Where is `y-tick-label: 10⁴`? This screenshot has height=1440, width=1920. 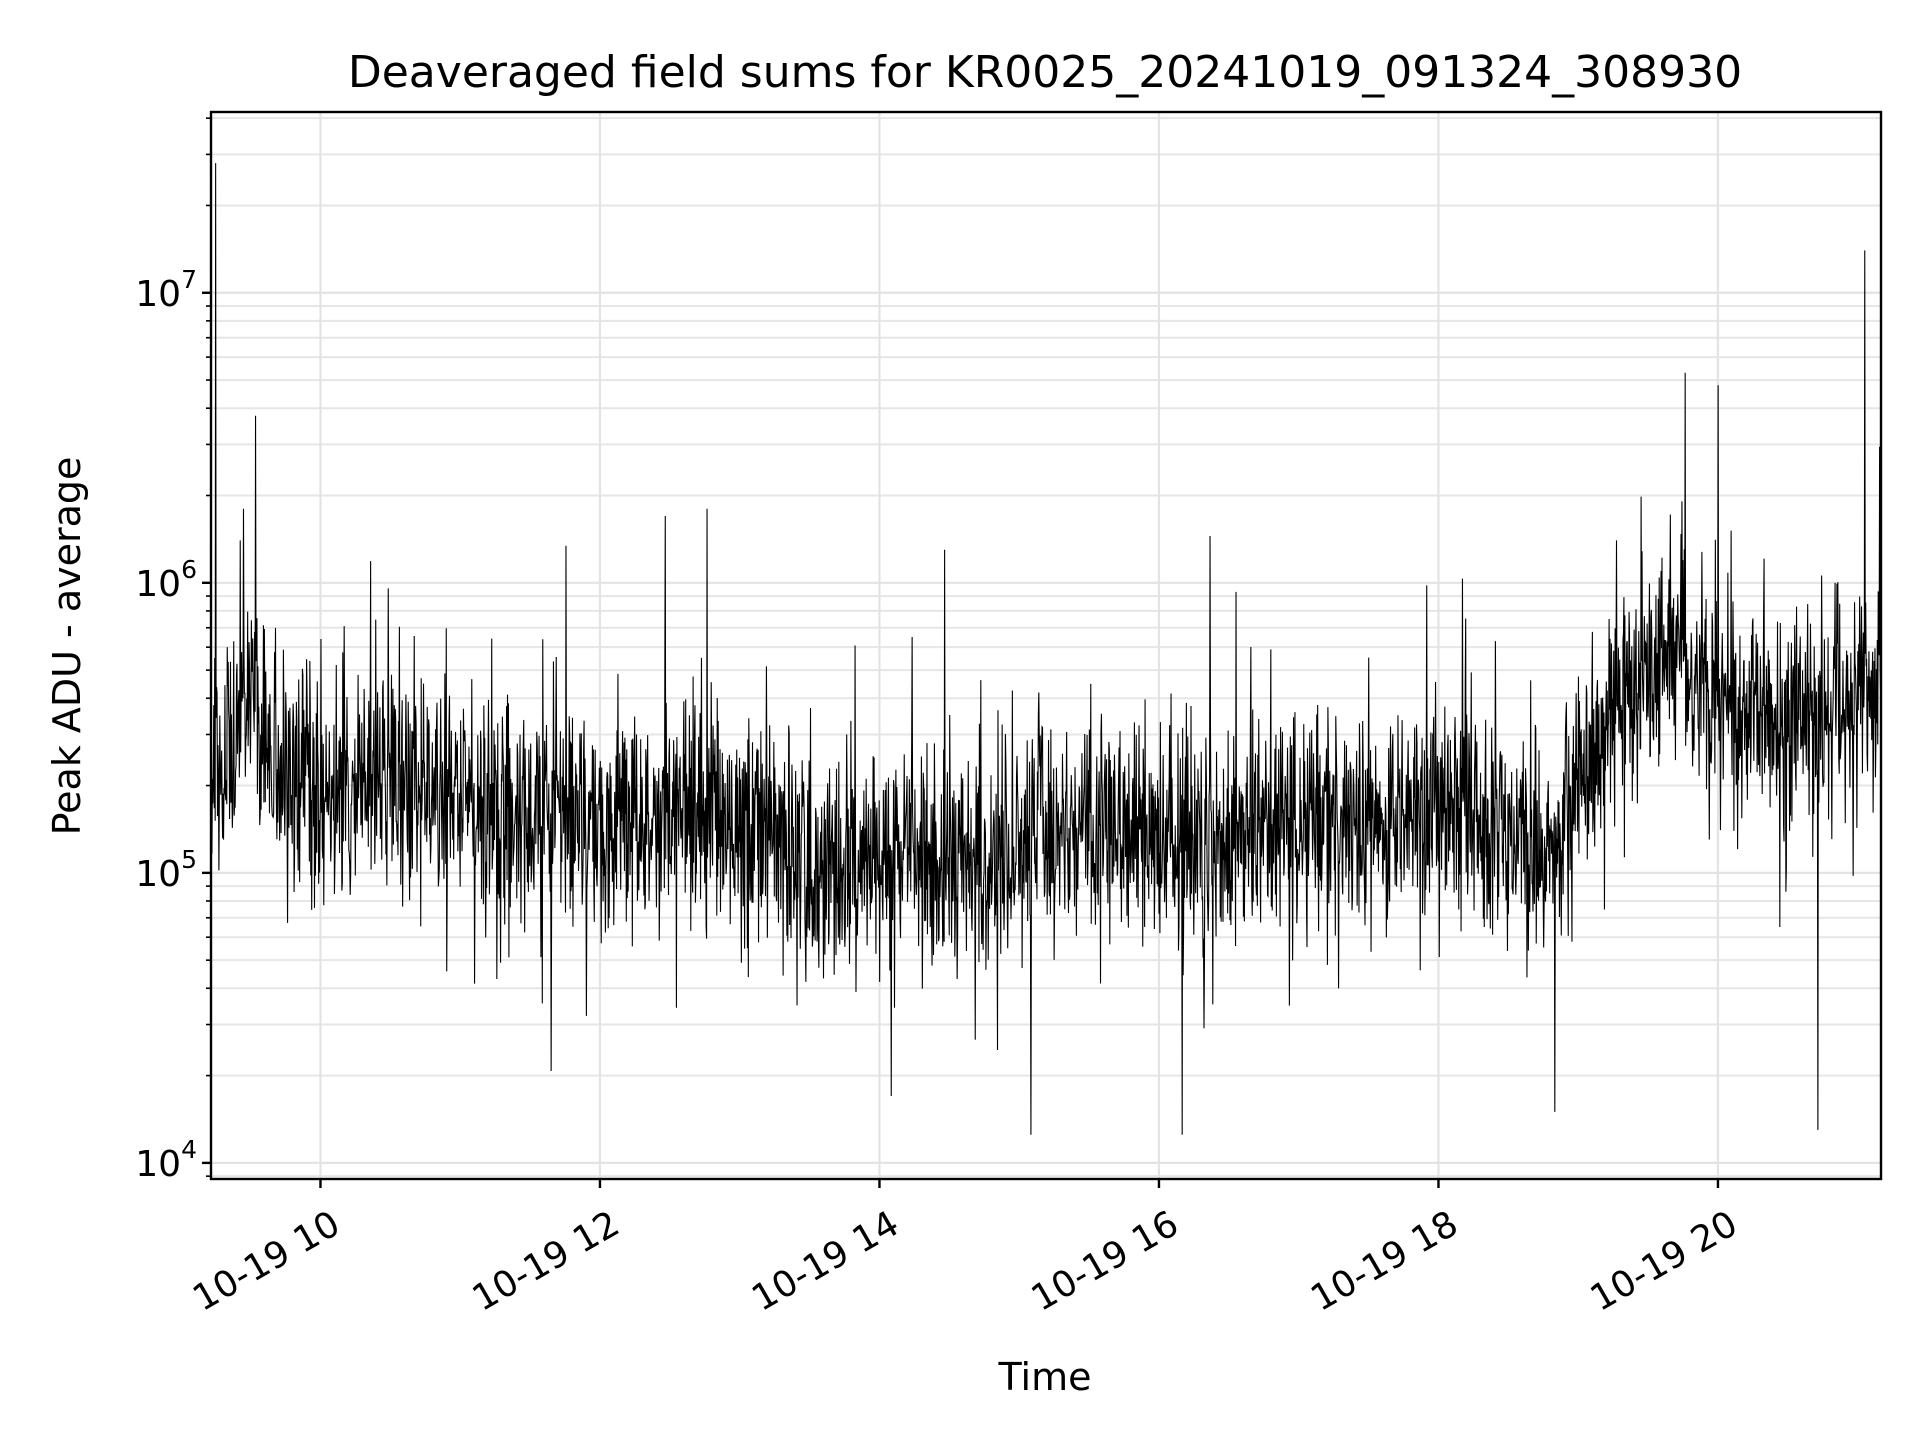
y-tick-label: 10⁴ is located at coordinates (166, 1160).